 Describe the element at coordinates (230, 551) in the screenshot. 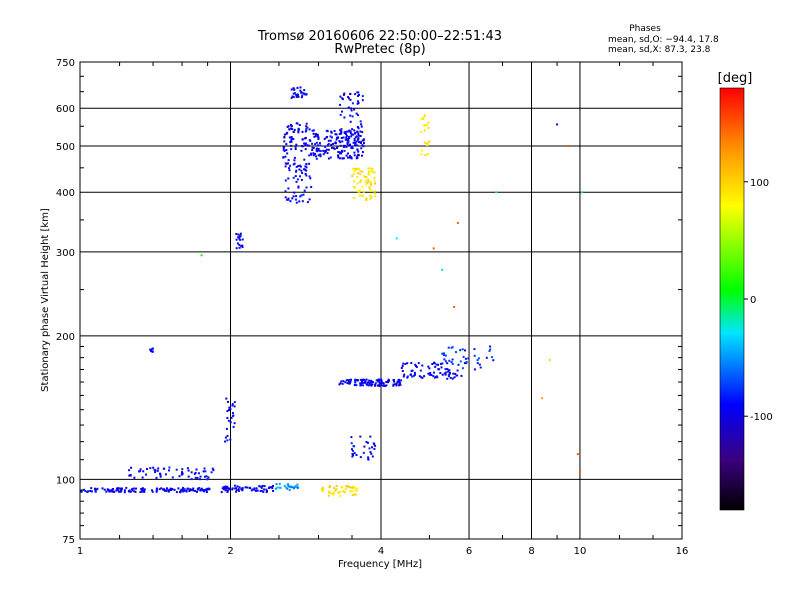

I see `x-tick-label: 2` at that location.